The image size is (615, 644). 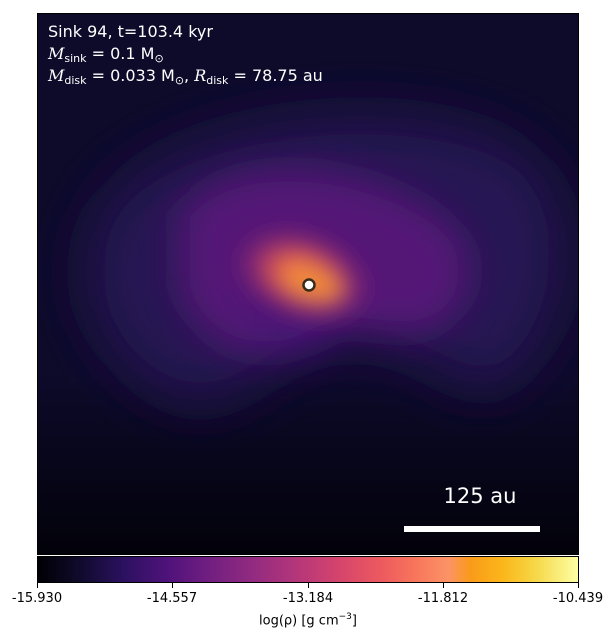 I want to click on sink-marker, so click(x=309, y=285).